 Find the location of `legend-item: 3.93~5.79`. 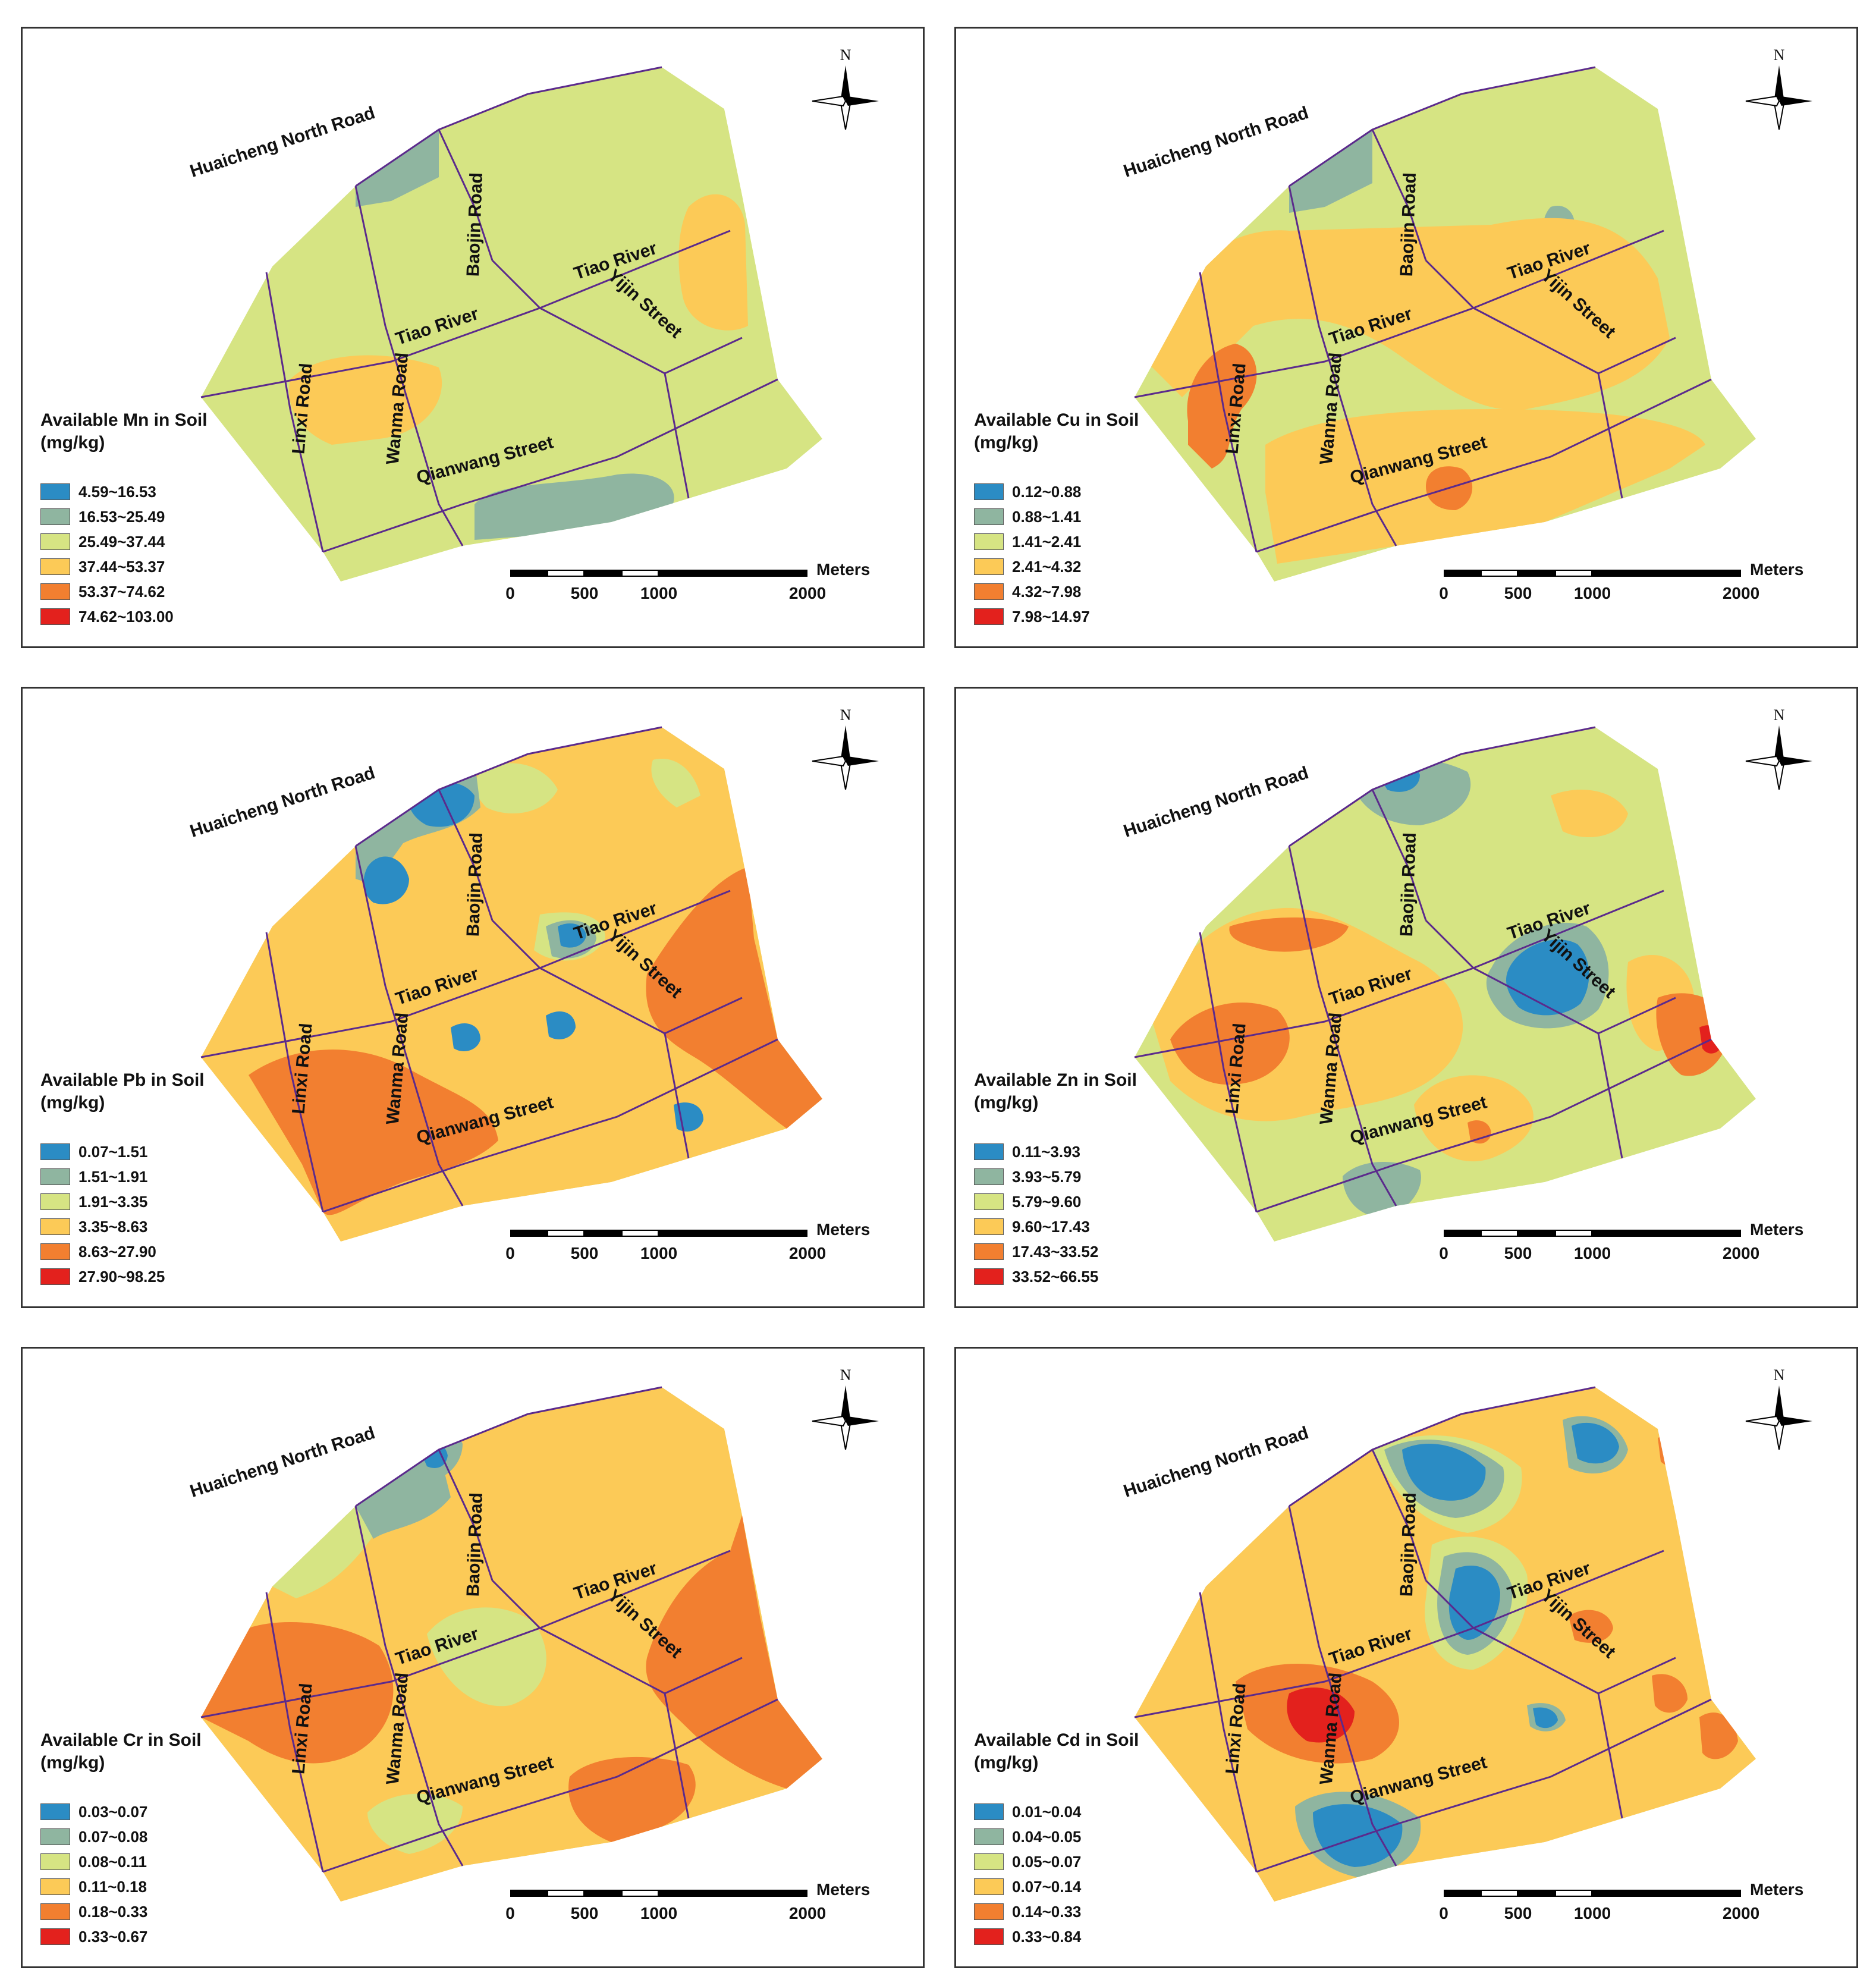

legend-item: 3.93~5.79 is located at coordinates (1036, 1176).